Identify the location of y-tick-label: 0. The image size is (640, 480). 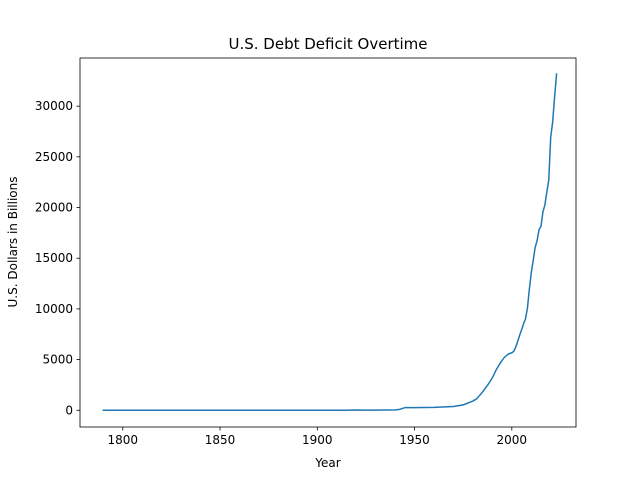
(69, 410).